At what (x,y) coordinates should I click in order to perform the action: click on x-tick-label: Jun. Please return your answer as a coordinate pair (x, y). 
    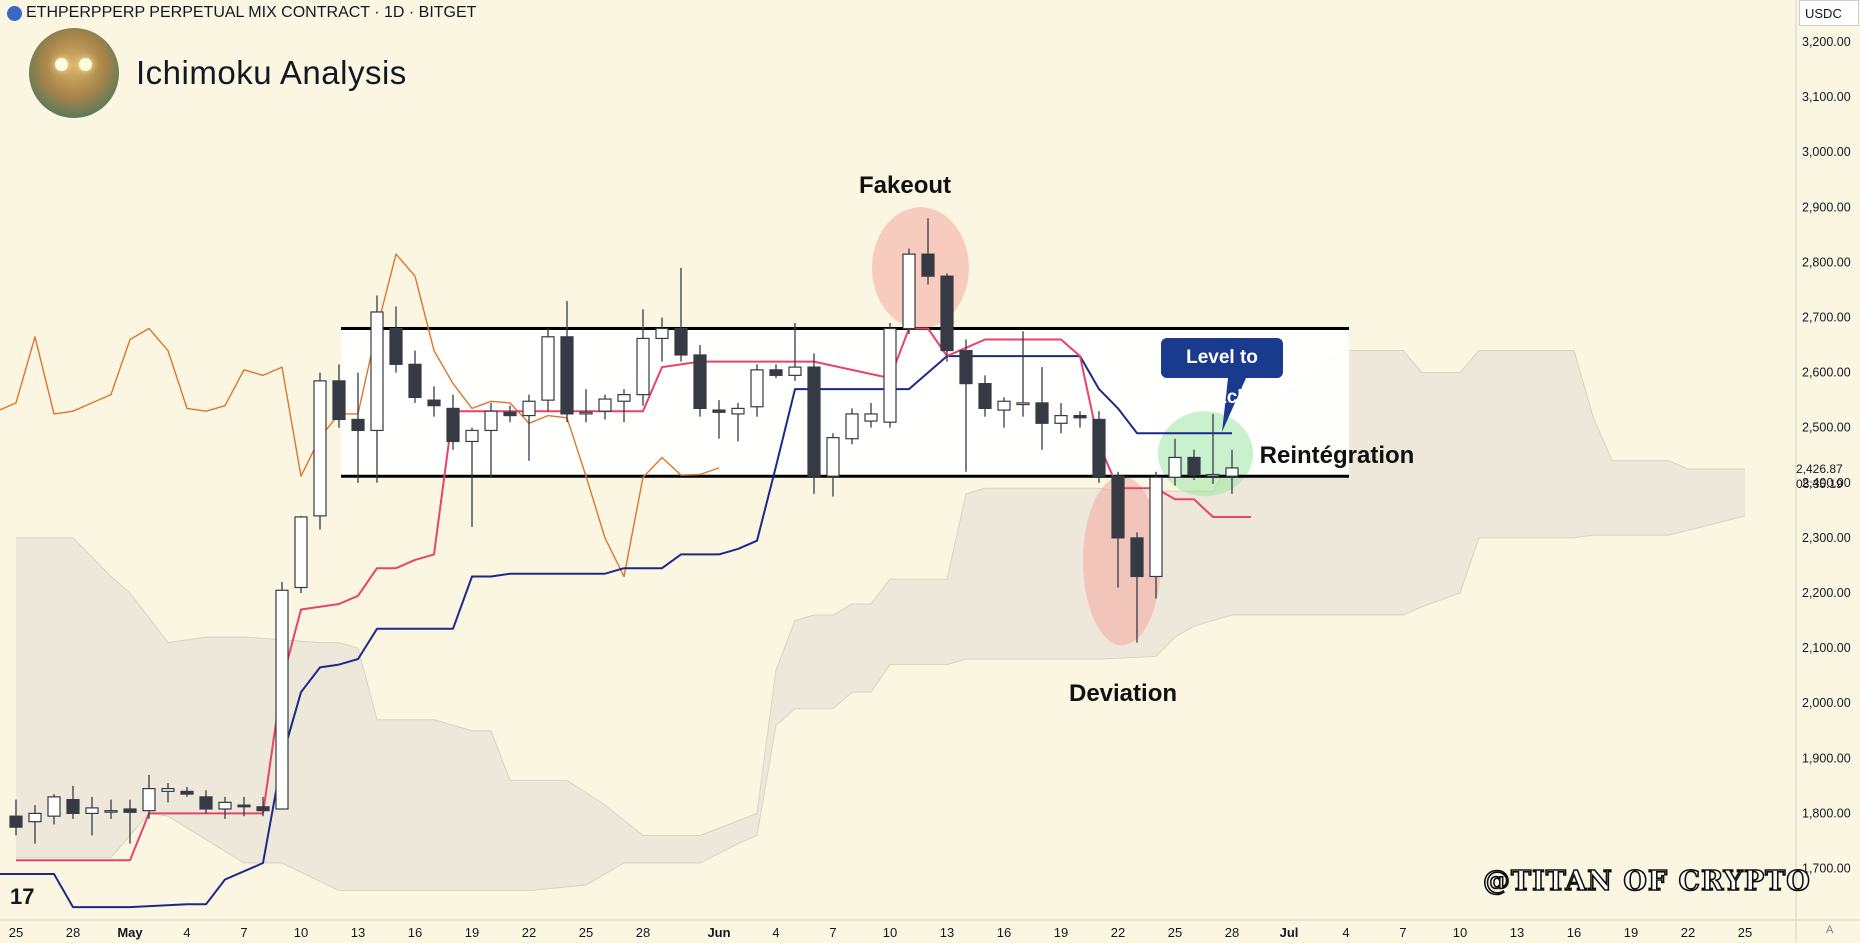
    Looking at the image, I should click on (718, 932).